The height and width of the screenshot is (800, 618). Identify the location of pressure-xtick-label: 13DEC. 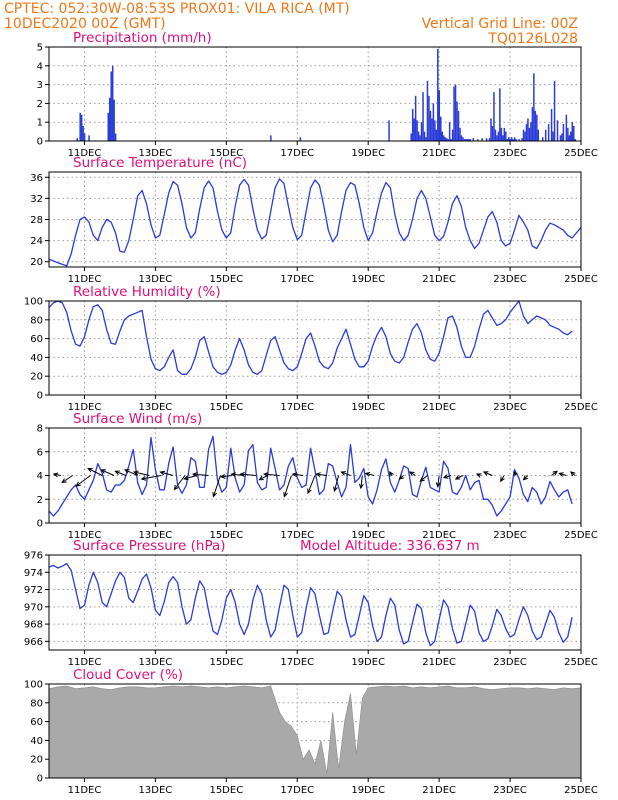
(156, 662).